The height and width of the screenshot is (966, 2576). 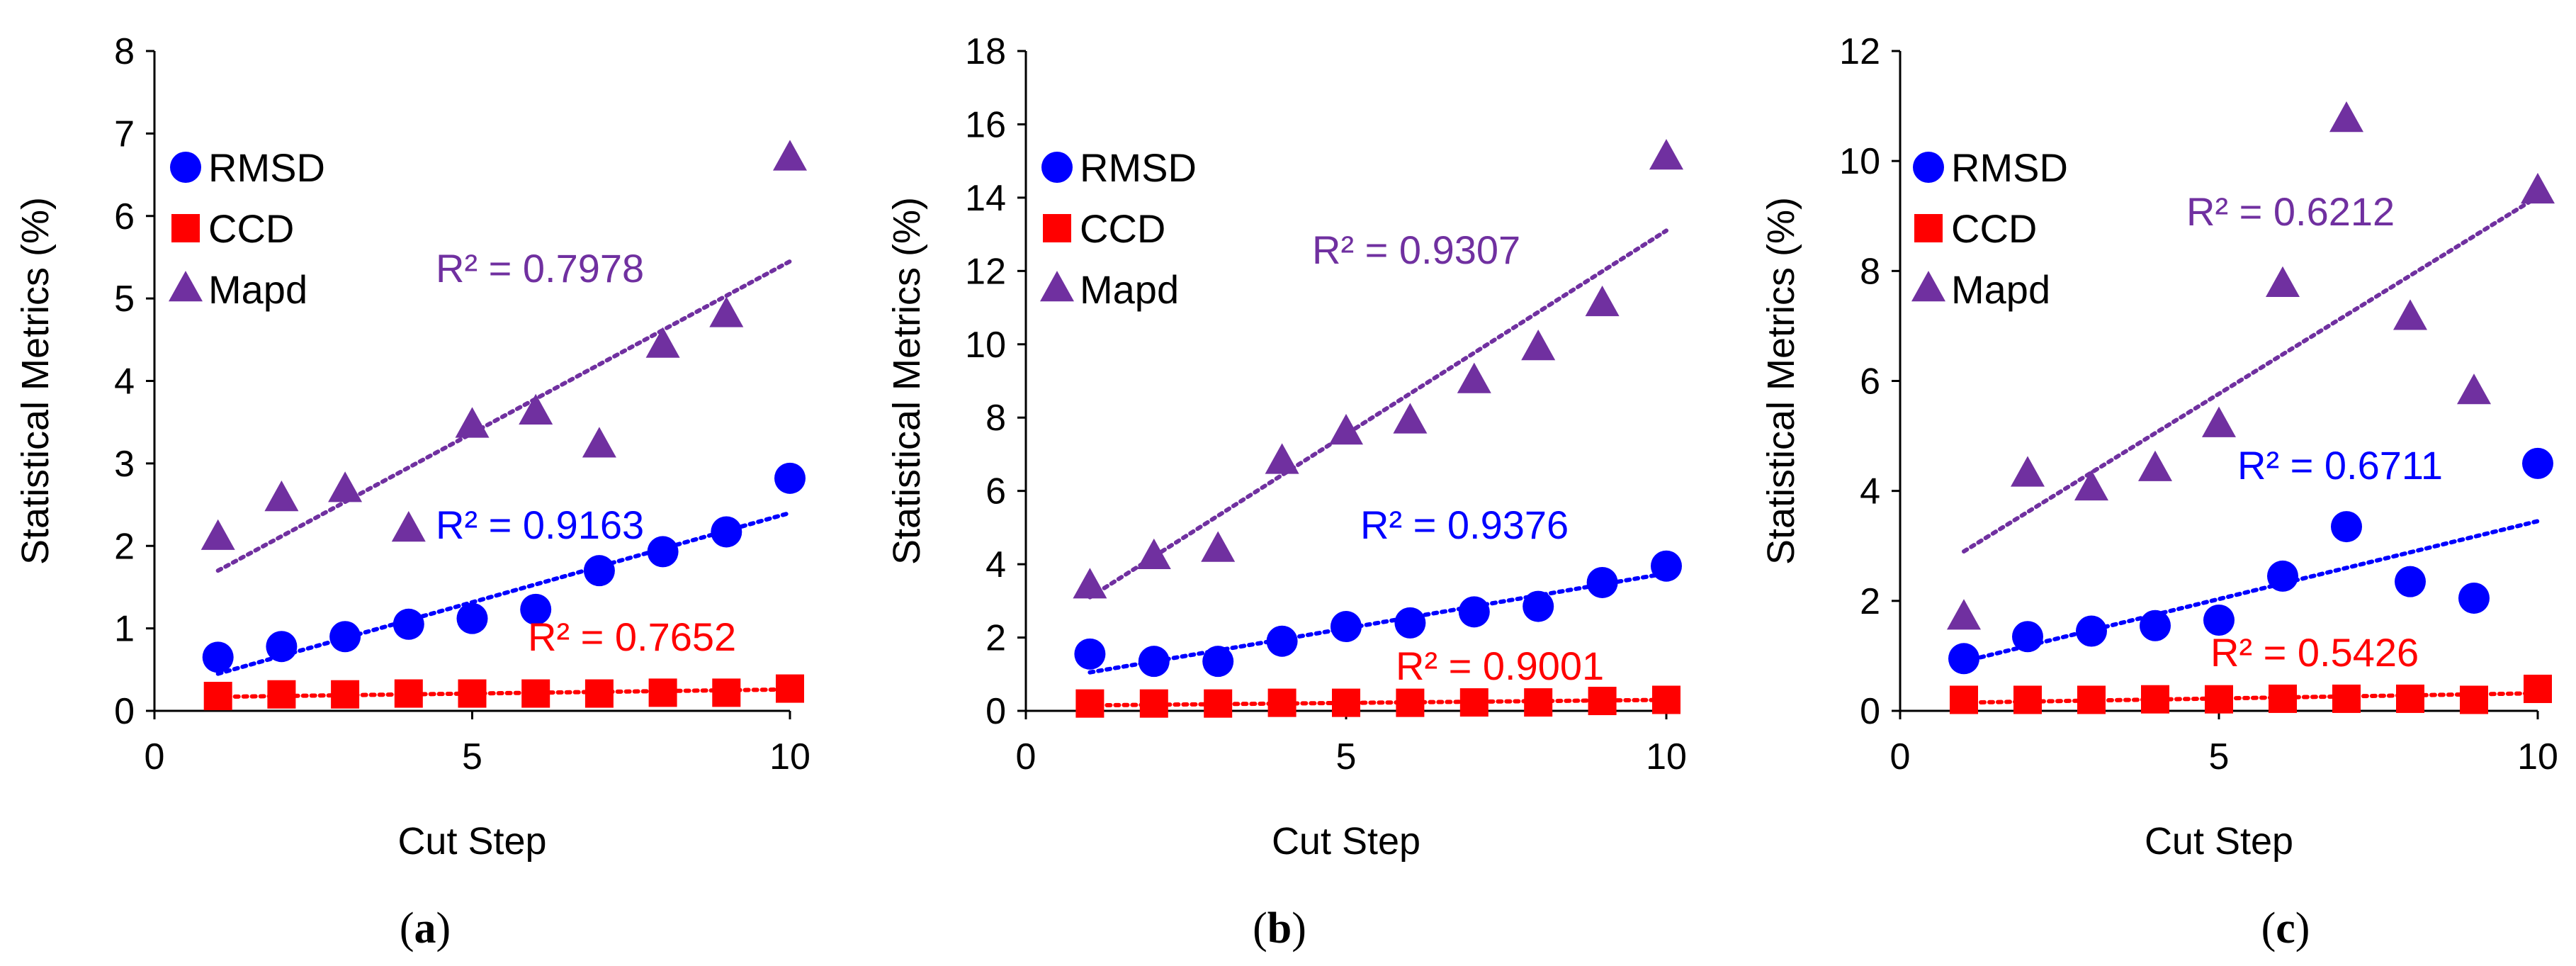 What do you see at coordinates (985, 271) in the screenshot?
I see `y-tick-label: 12` at bounding box center [985, 271].